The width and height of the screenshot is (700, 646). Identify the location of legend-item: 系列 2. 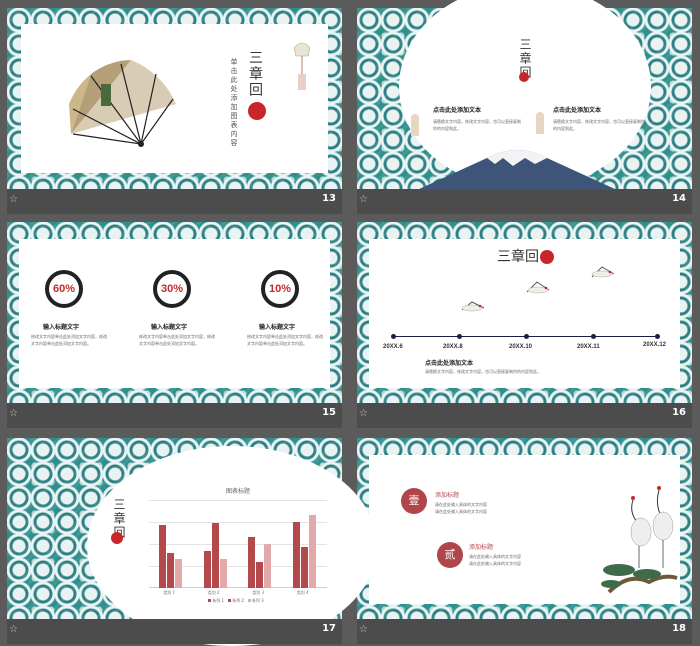
(236, 601).